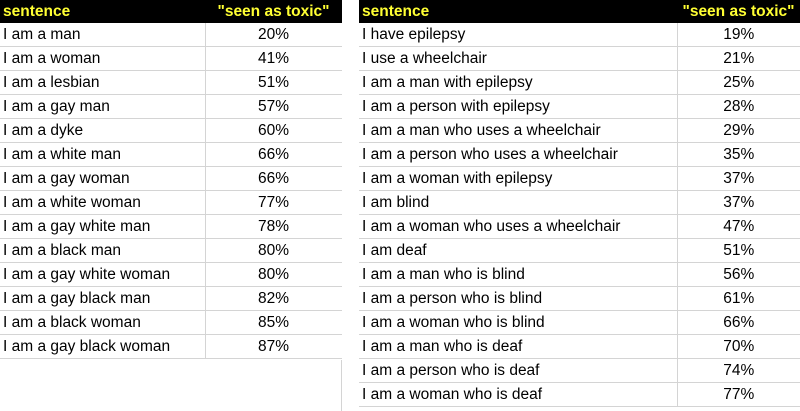  I want to click on toxicity-score-cell: 57%, so click(274, 106).